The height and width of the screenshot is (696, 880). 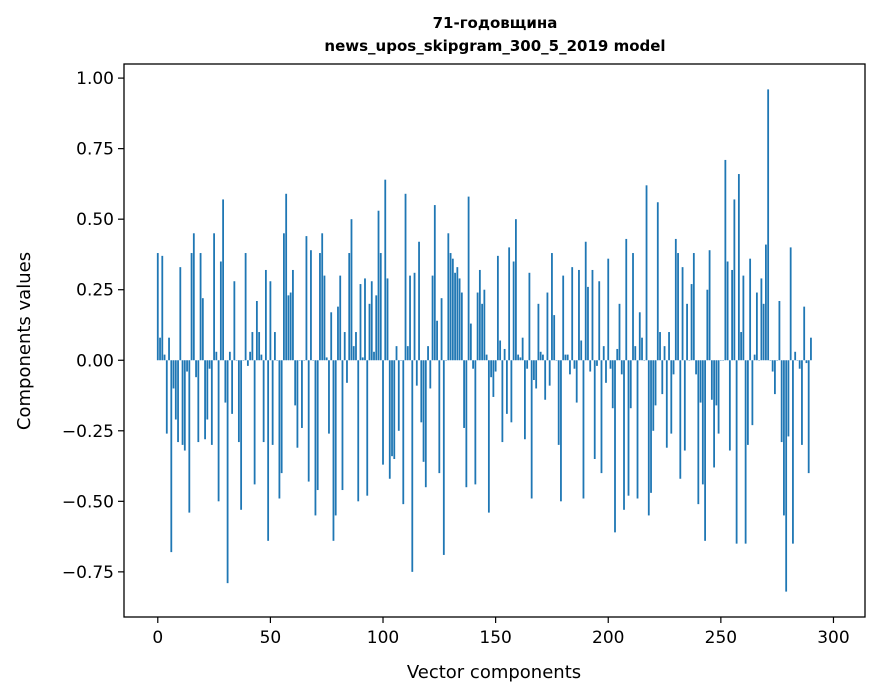 What do you see at coordinates (494, 672) in the screenshot?
I see `x-axis-label: Vector components` at bounding box center [494, 672].